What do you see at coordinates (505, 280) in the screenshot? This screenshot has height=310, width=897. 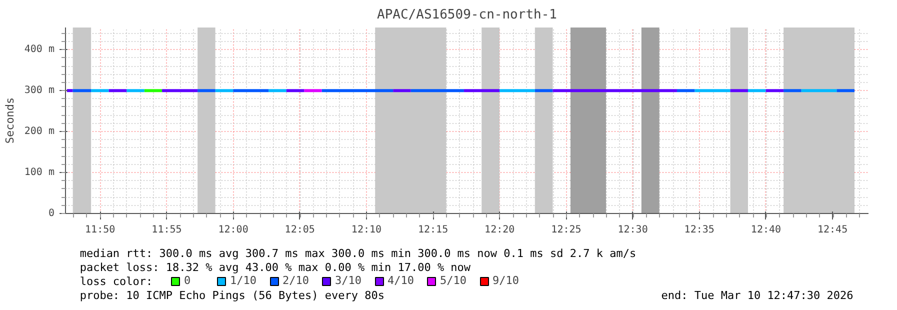 I see `legend-label: 9/10` at bounding box center [505, 280].